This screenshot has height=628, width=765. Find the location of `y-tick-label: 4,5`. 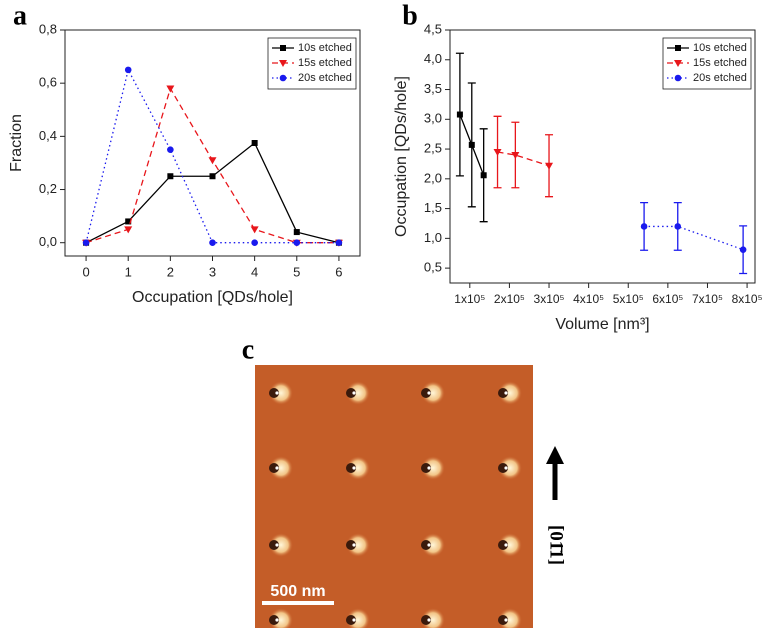

y-tick-label: 4,5 is located at coordinates (433, 28).